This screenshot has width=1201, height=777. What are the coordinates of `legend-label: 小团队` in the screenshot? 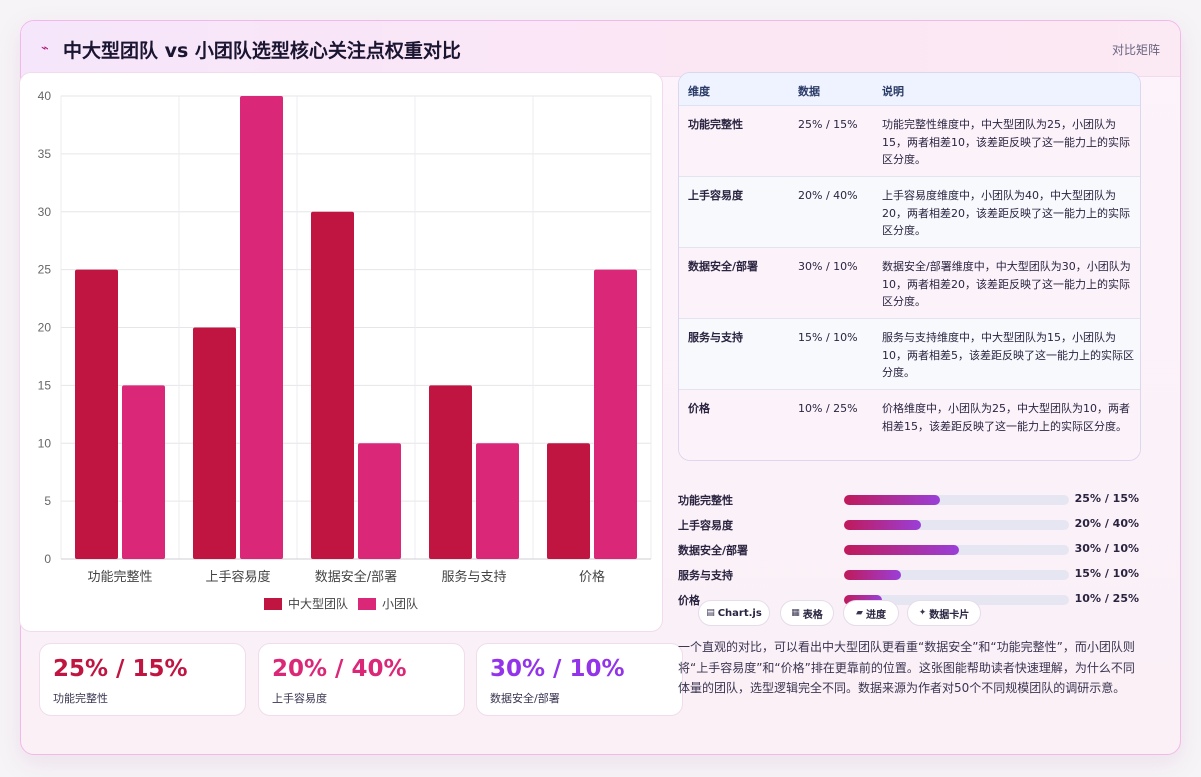 It's located at (400, 603).